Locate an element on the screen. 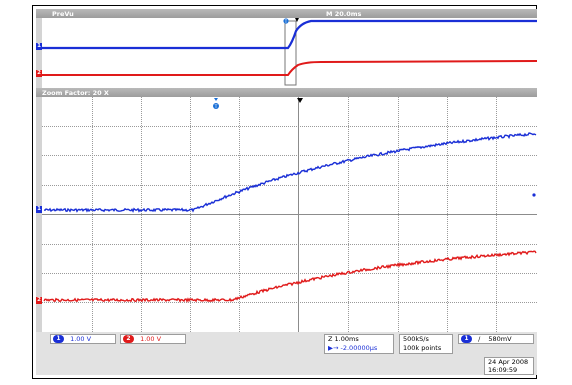 This screenshot has height=385, width=572. ch1-overview-trace is located at coordinates (289, 34).